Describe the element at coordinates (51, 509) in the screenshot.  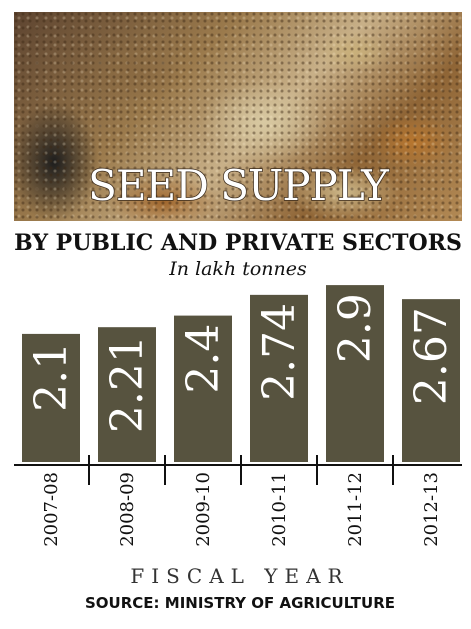
I see `x-tick-label: 2007-08` at that location.